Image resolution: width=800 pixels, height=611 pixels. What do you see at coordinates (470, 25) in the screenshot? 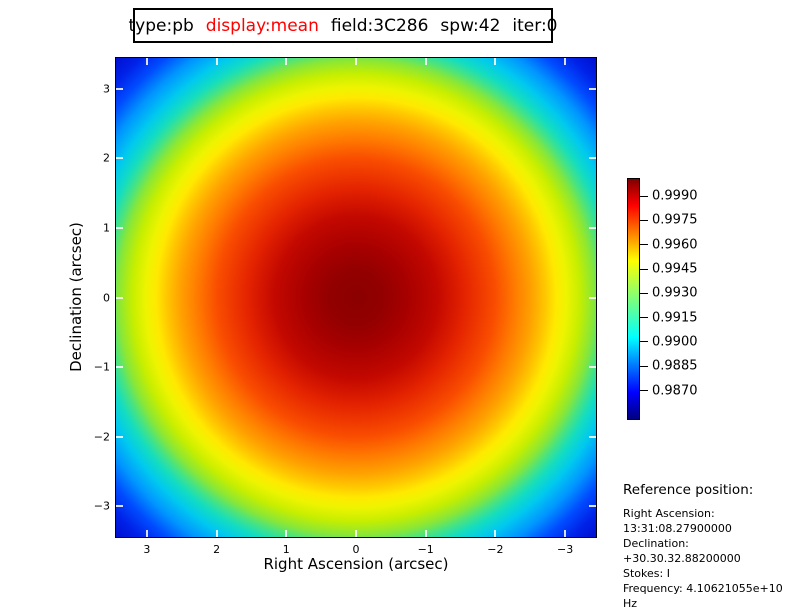
I see `title-segment-3: spw:42` at bounding box center [470, 25].